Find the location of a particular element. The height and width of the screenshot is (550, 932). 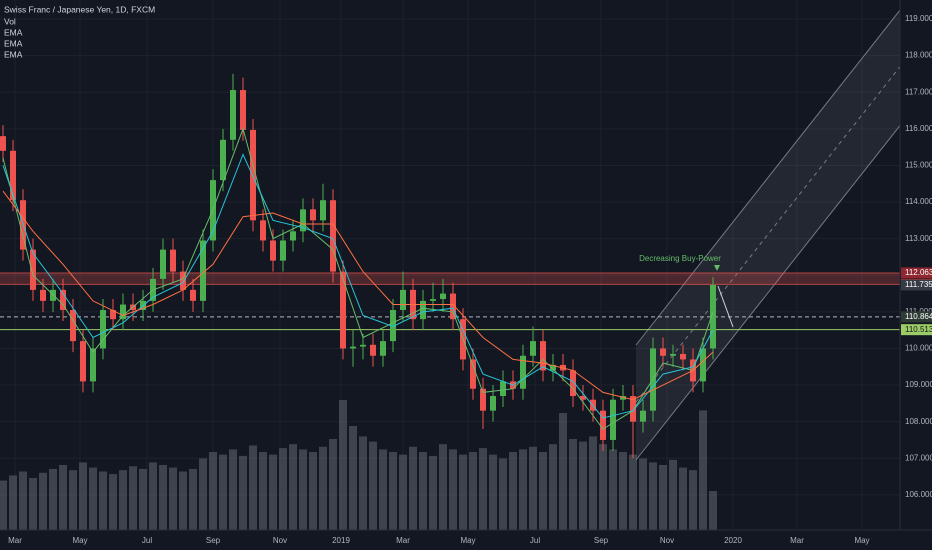

annotation-marker is located at coordinates (717, 268).